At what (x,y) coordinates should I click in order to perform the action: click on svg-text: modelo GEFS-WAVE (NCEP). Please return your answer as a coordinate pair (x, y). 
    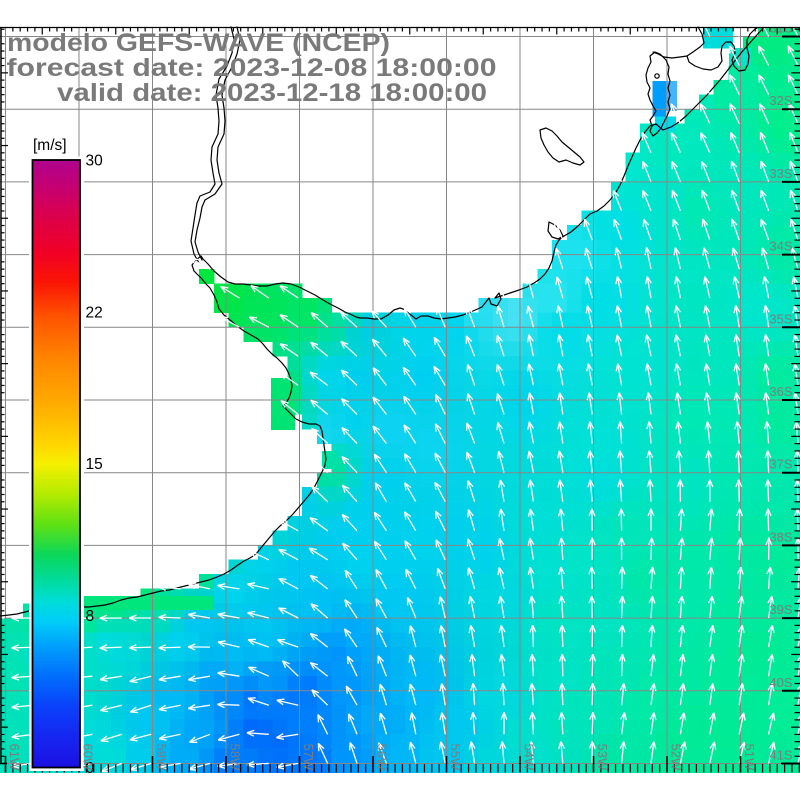
    Looking at the image, I should click on (198, 43).